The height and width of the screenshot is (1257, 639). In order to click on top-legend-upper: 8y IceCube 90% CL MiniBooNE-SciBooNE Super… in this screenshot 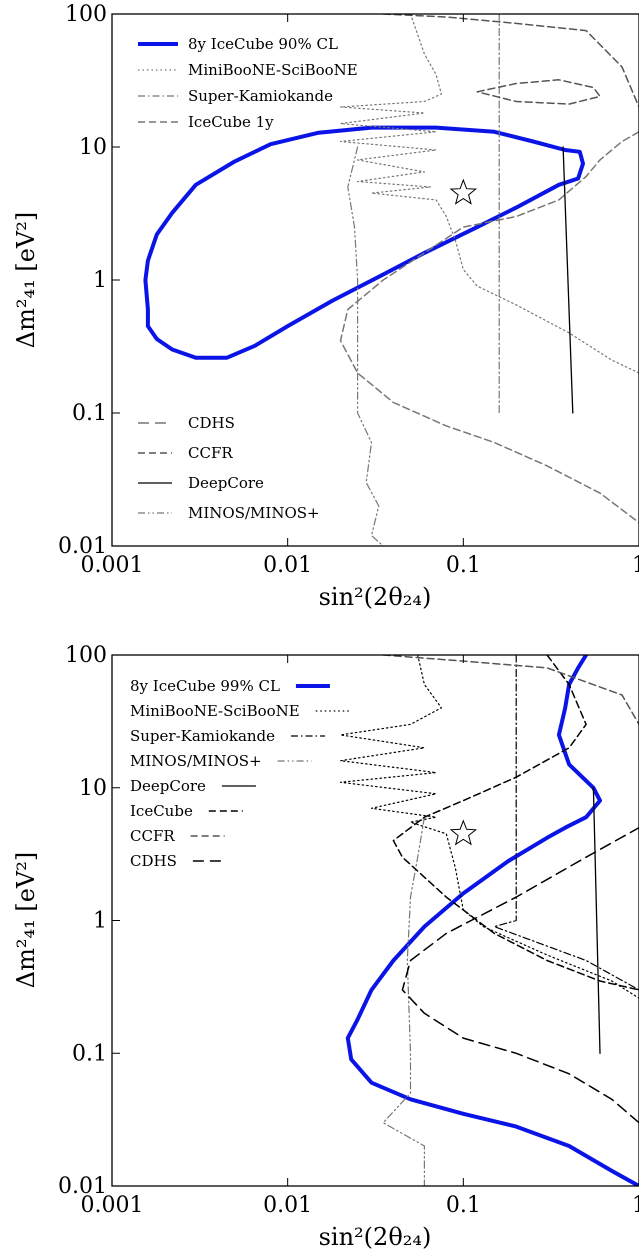, I will do `click(248, 83)`.